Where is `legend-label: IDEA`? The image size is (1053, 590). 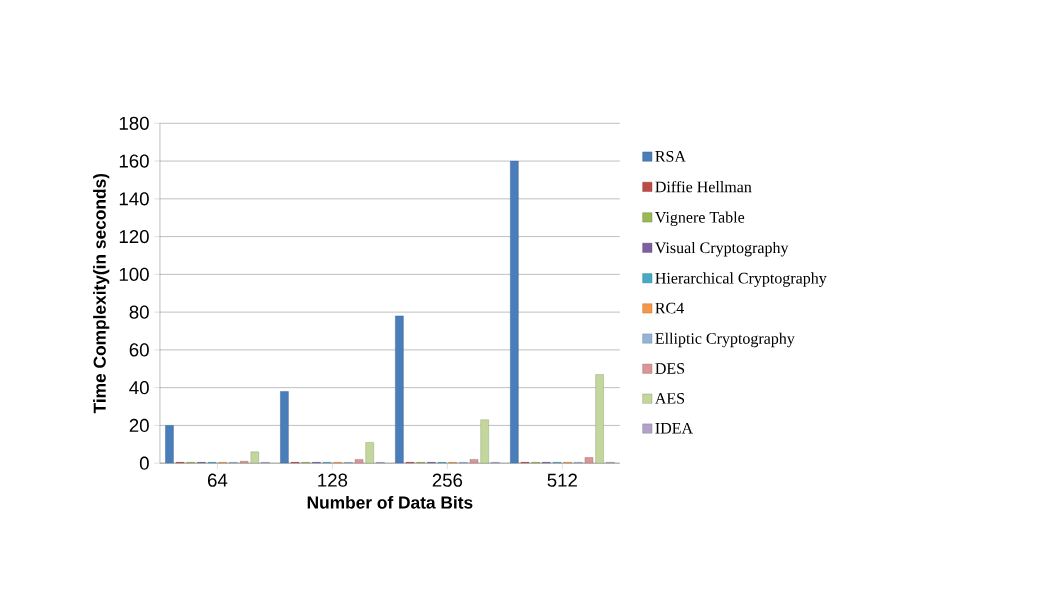
legend-label: IDEA is located at coordinates (674, 428).